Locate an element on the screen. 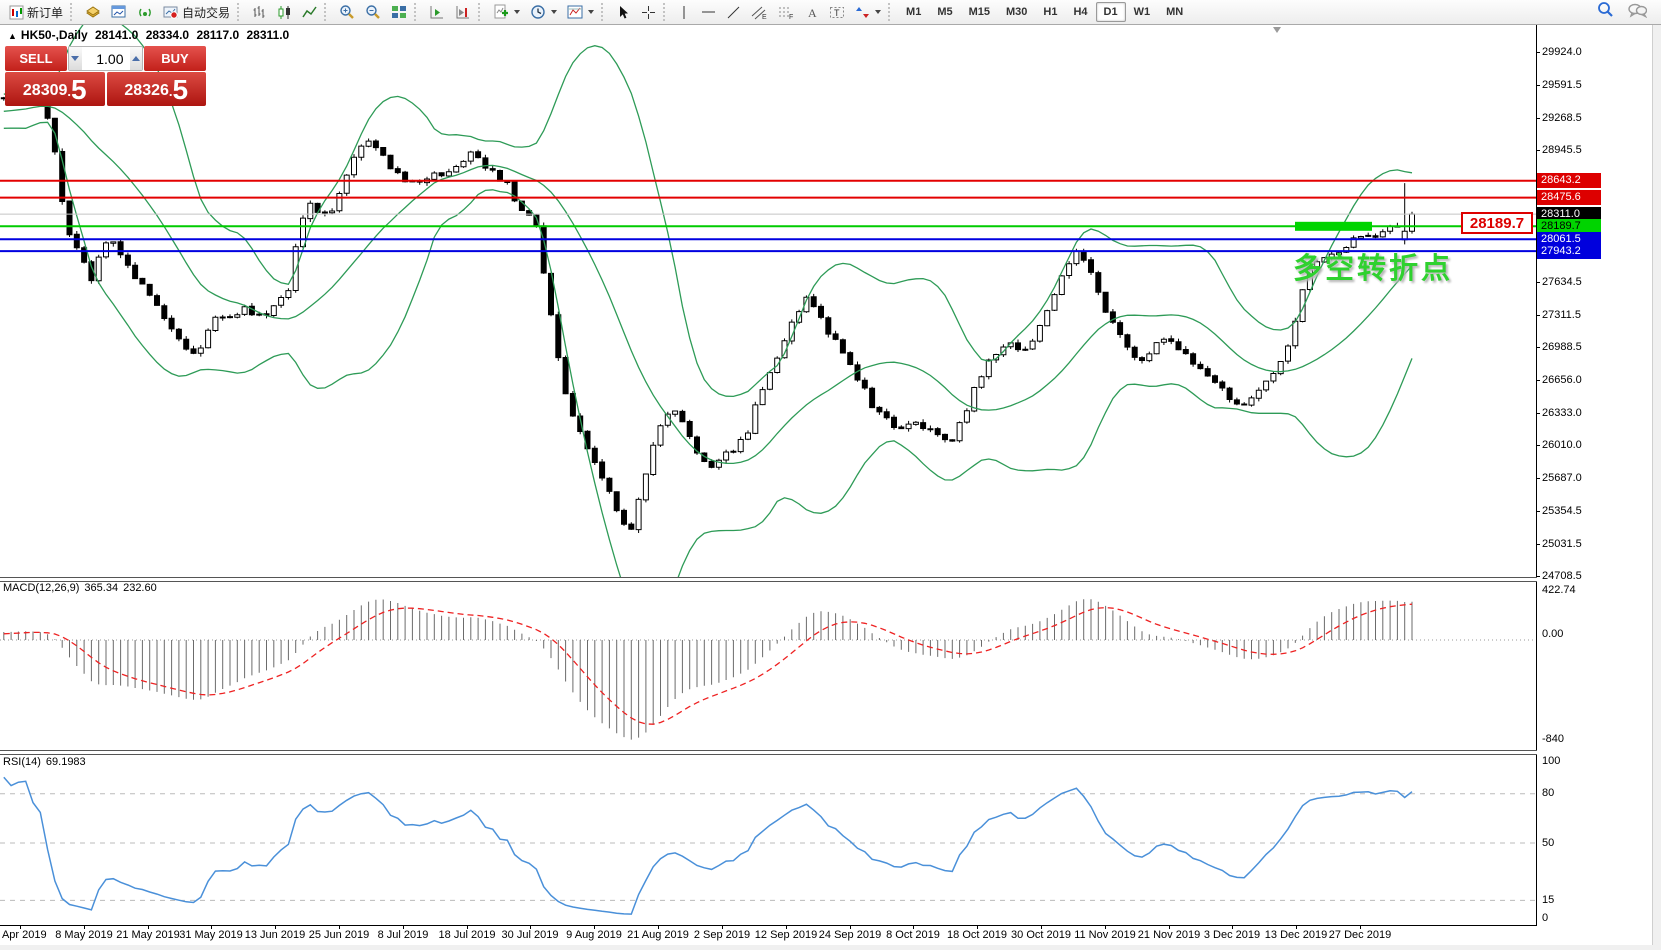 The width and height of the screenshot is (1661, 950). buy-price-button: 28326. 5 is located at coordinates (156, 89).